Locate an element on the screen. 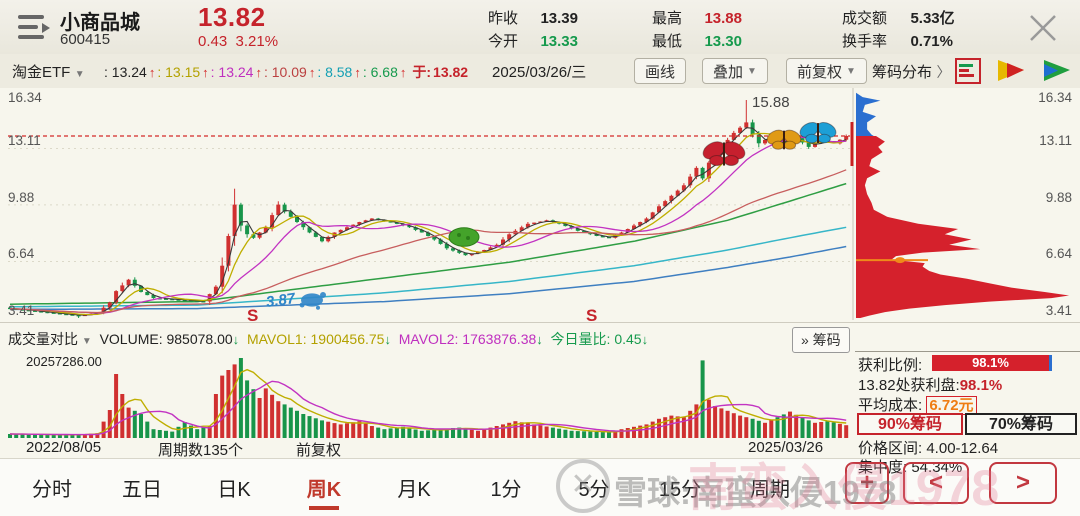  draw-line-button: 画线 is located at coordinates (660, 71).